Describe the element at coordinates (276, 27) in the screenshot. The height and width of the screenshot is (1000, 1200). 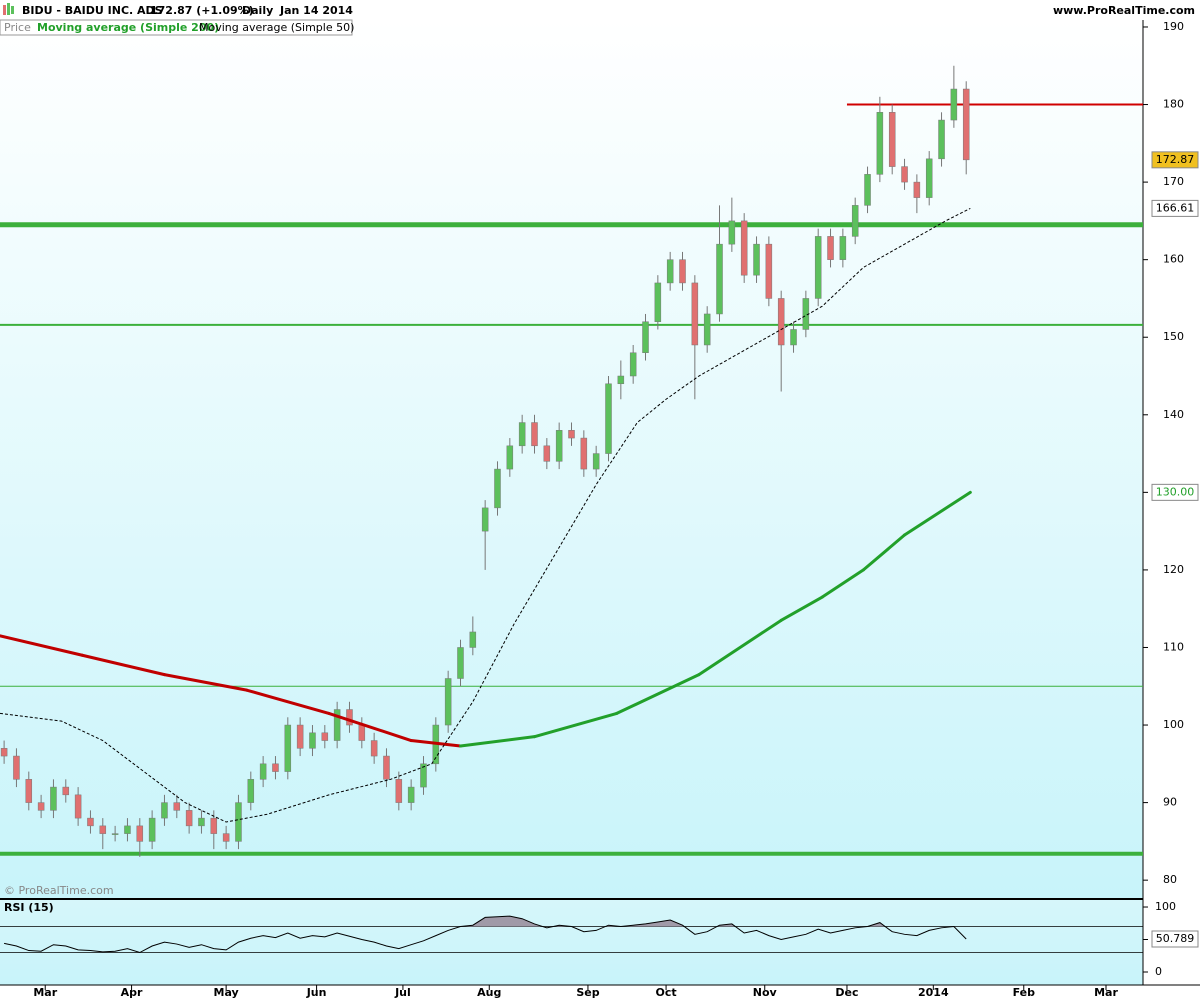
I see `legend-entry: Moving average (Simple 50)` at that location.